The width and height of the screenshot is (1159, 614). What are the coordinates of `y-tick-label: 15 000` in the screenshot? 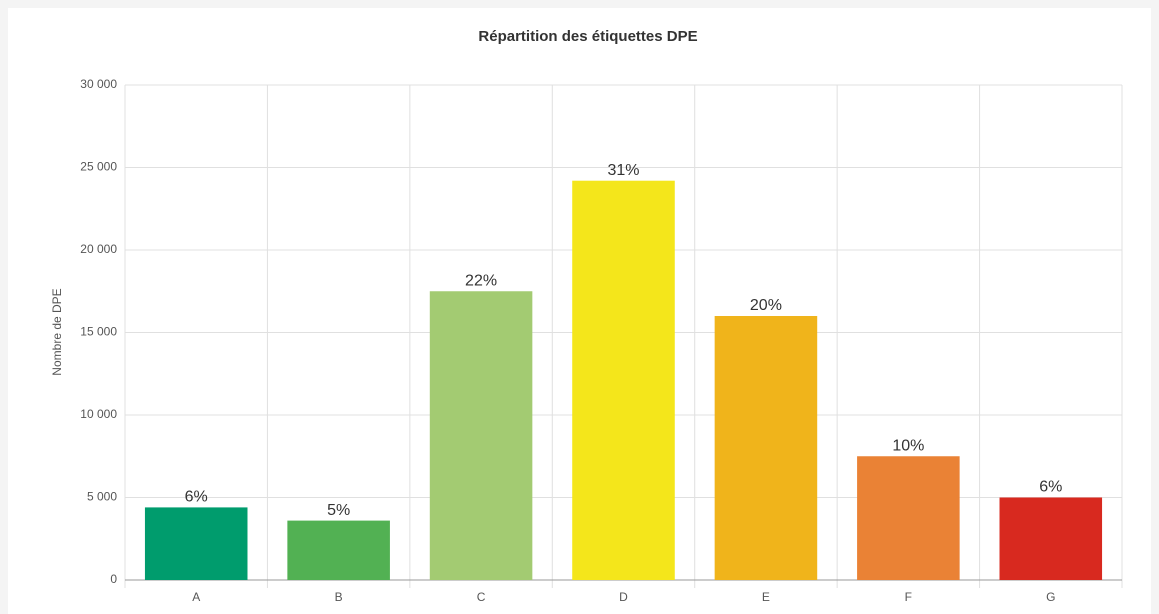 It's located at (98, 332).